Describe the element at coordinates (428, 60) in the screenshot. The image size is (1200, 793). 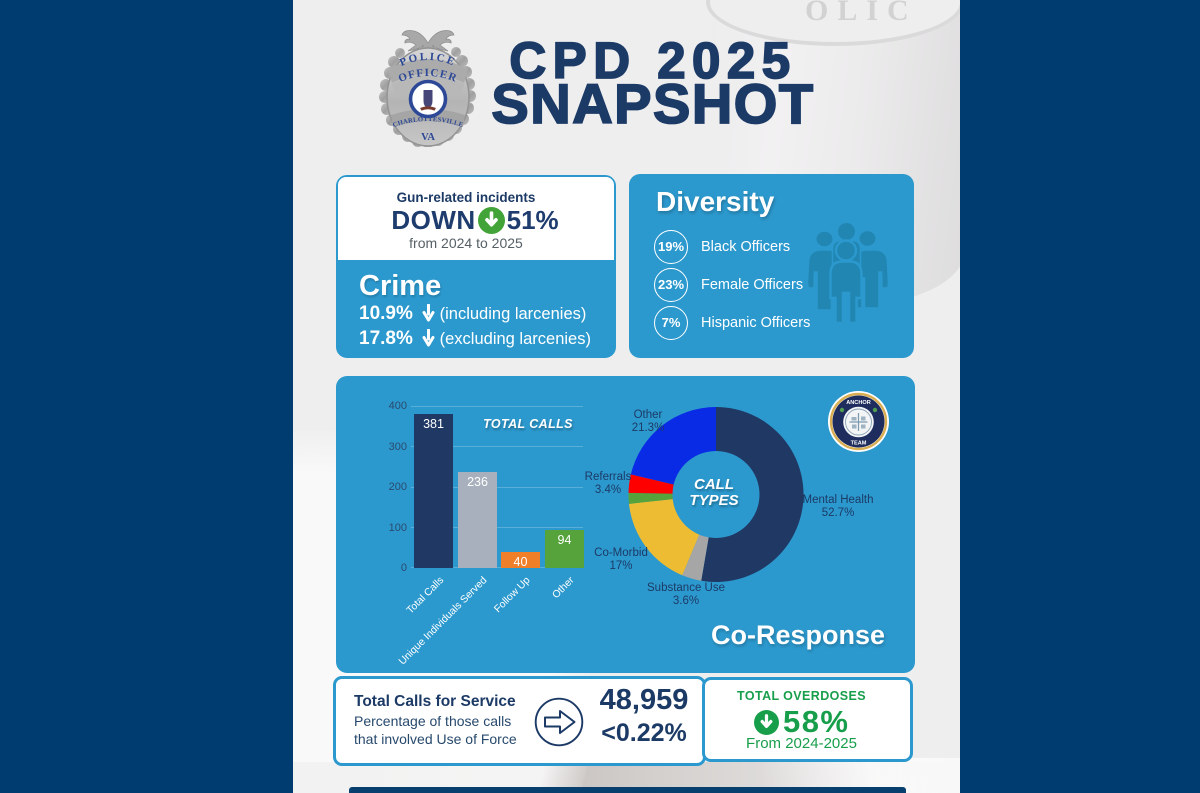
I see `svg-text: POLICE` at that location.